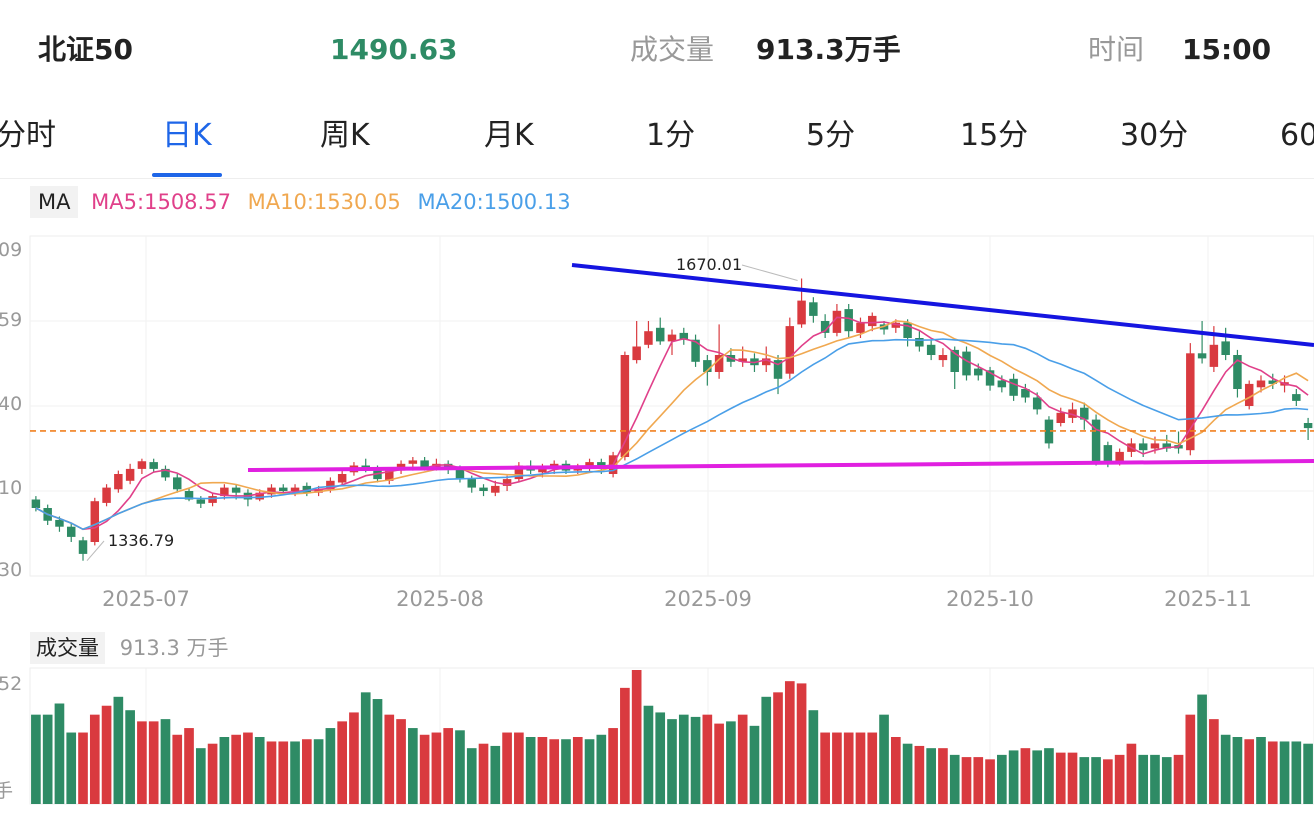  What do you see at coordinates (146, 599) in the screenshot?
I see `date-axis-label: 2025-07` at bounding box center [146, 599].